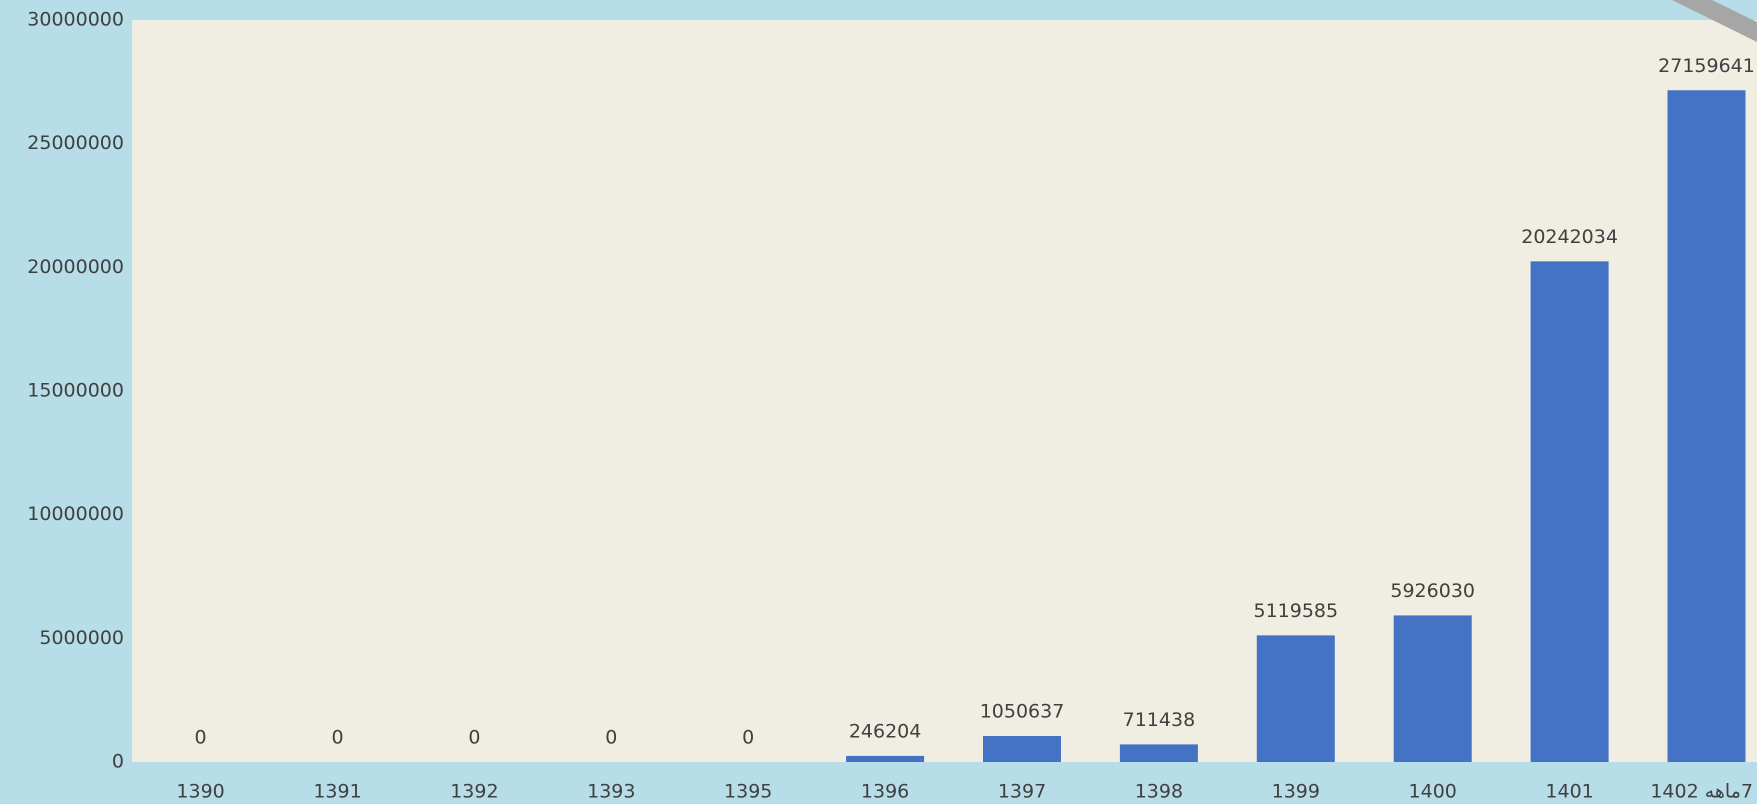  Describe the element at coordinates (611, 792) in the screenshot. I see `x-tick-label: 1393` at that location.